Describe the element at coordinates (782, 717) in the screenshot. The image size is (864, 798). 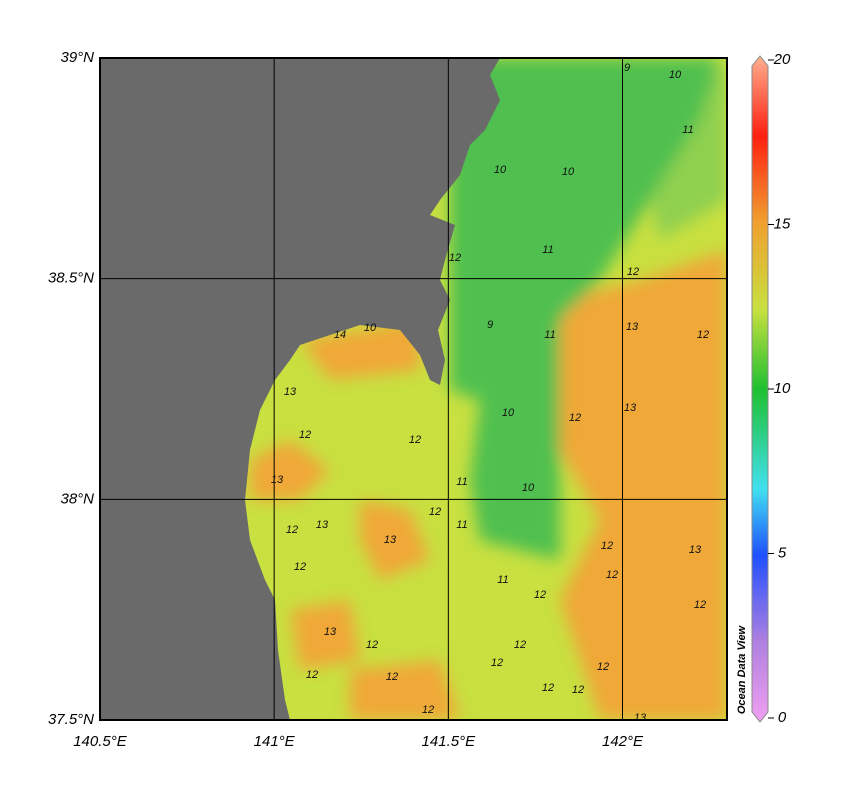
I see `colorbar-tick-label: 0` at that location.